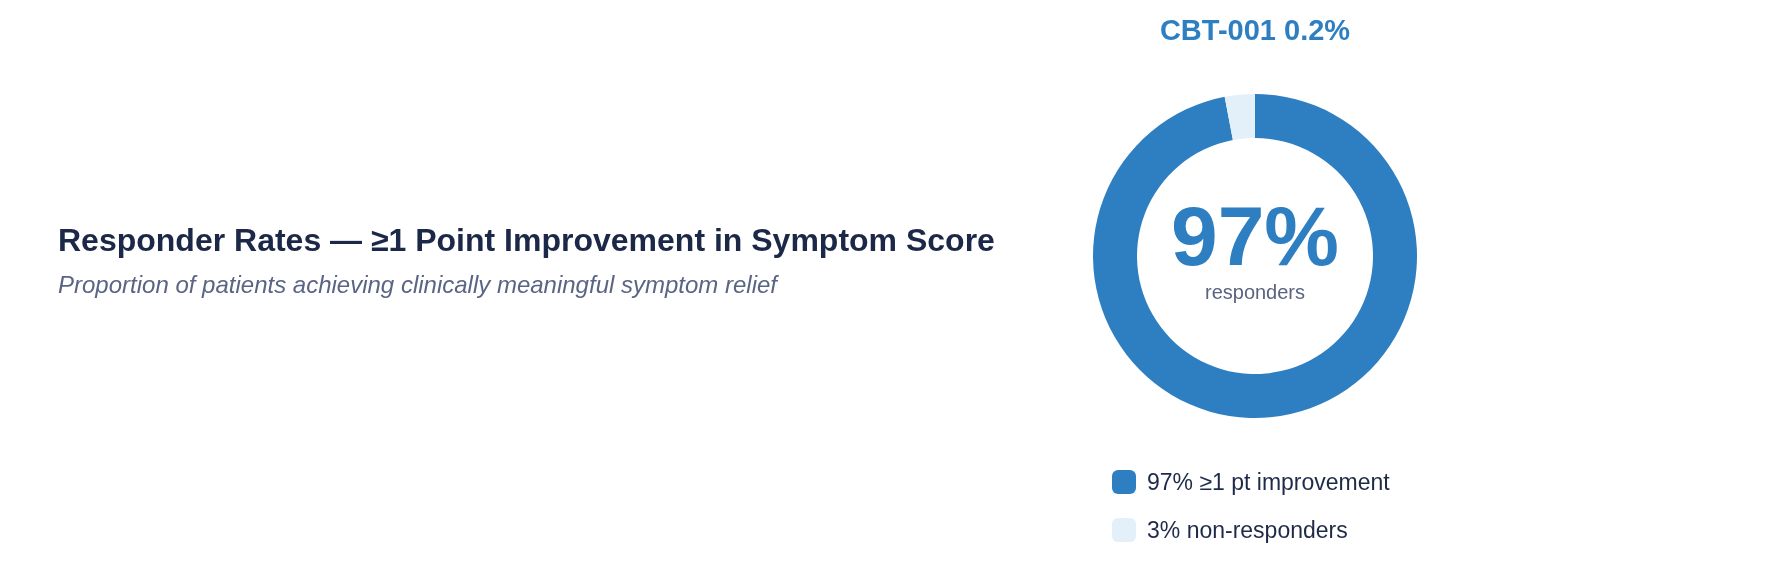 This screenshot has width=1784, height=563. What do you see at coordinates (419, 284) in the screenshot?
I see `text: Proportion of patients achieving clinically meaningful symptom relief` at bounding box center [419, 284].